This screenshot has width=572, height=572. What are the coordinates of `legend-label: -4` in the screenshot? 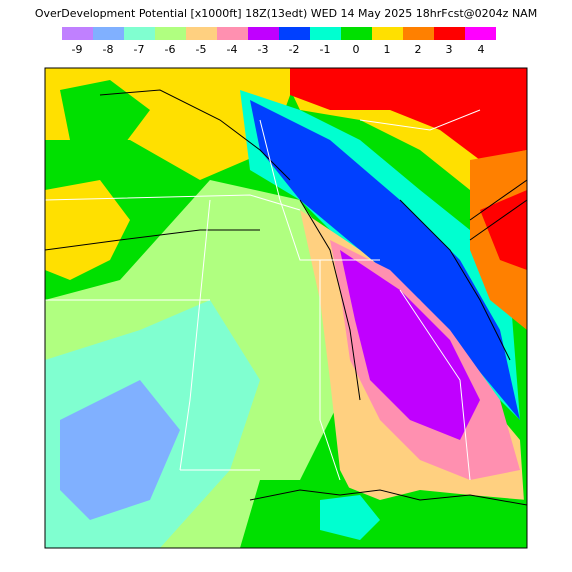 It's located at (232, 49).